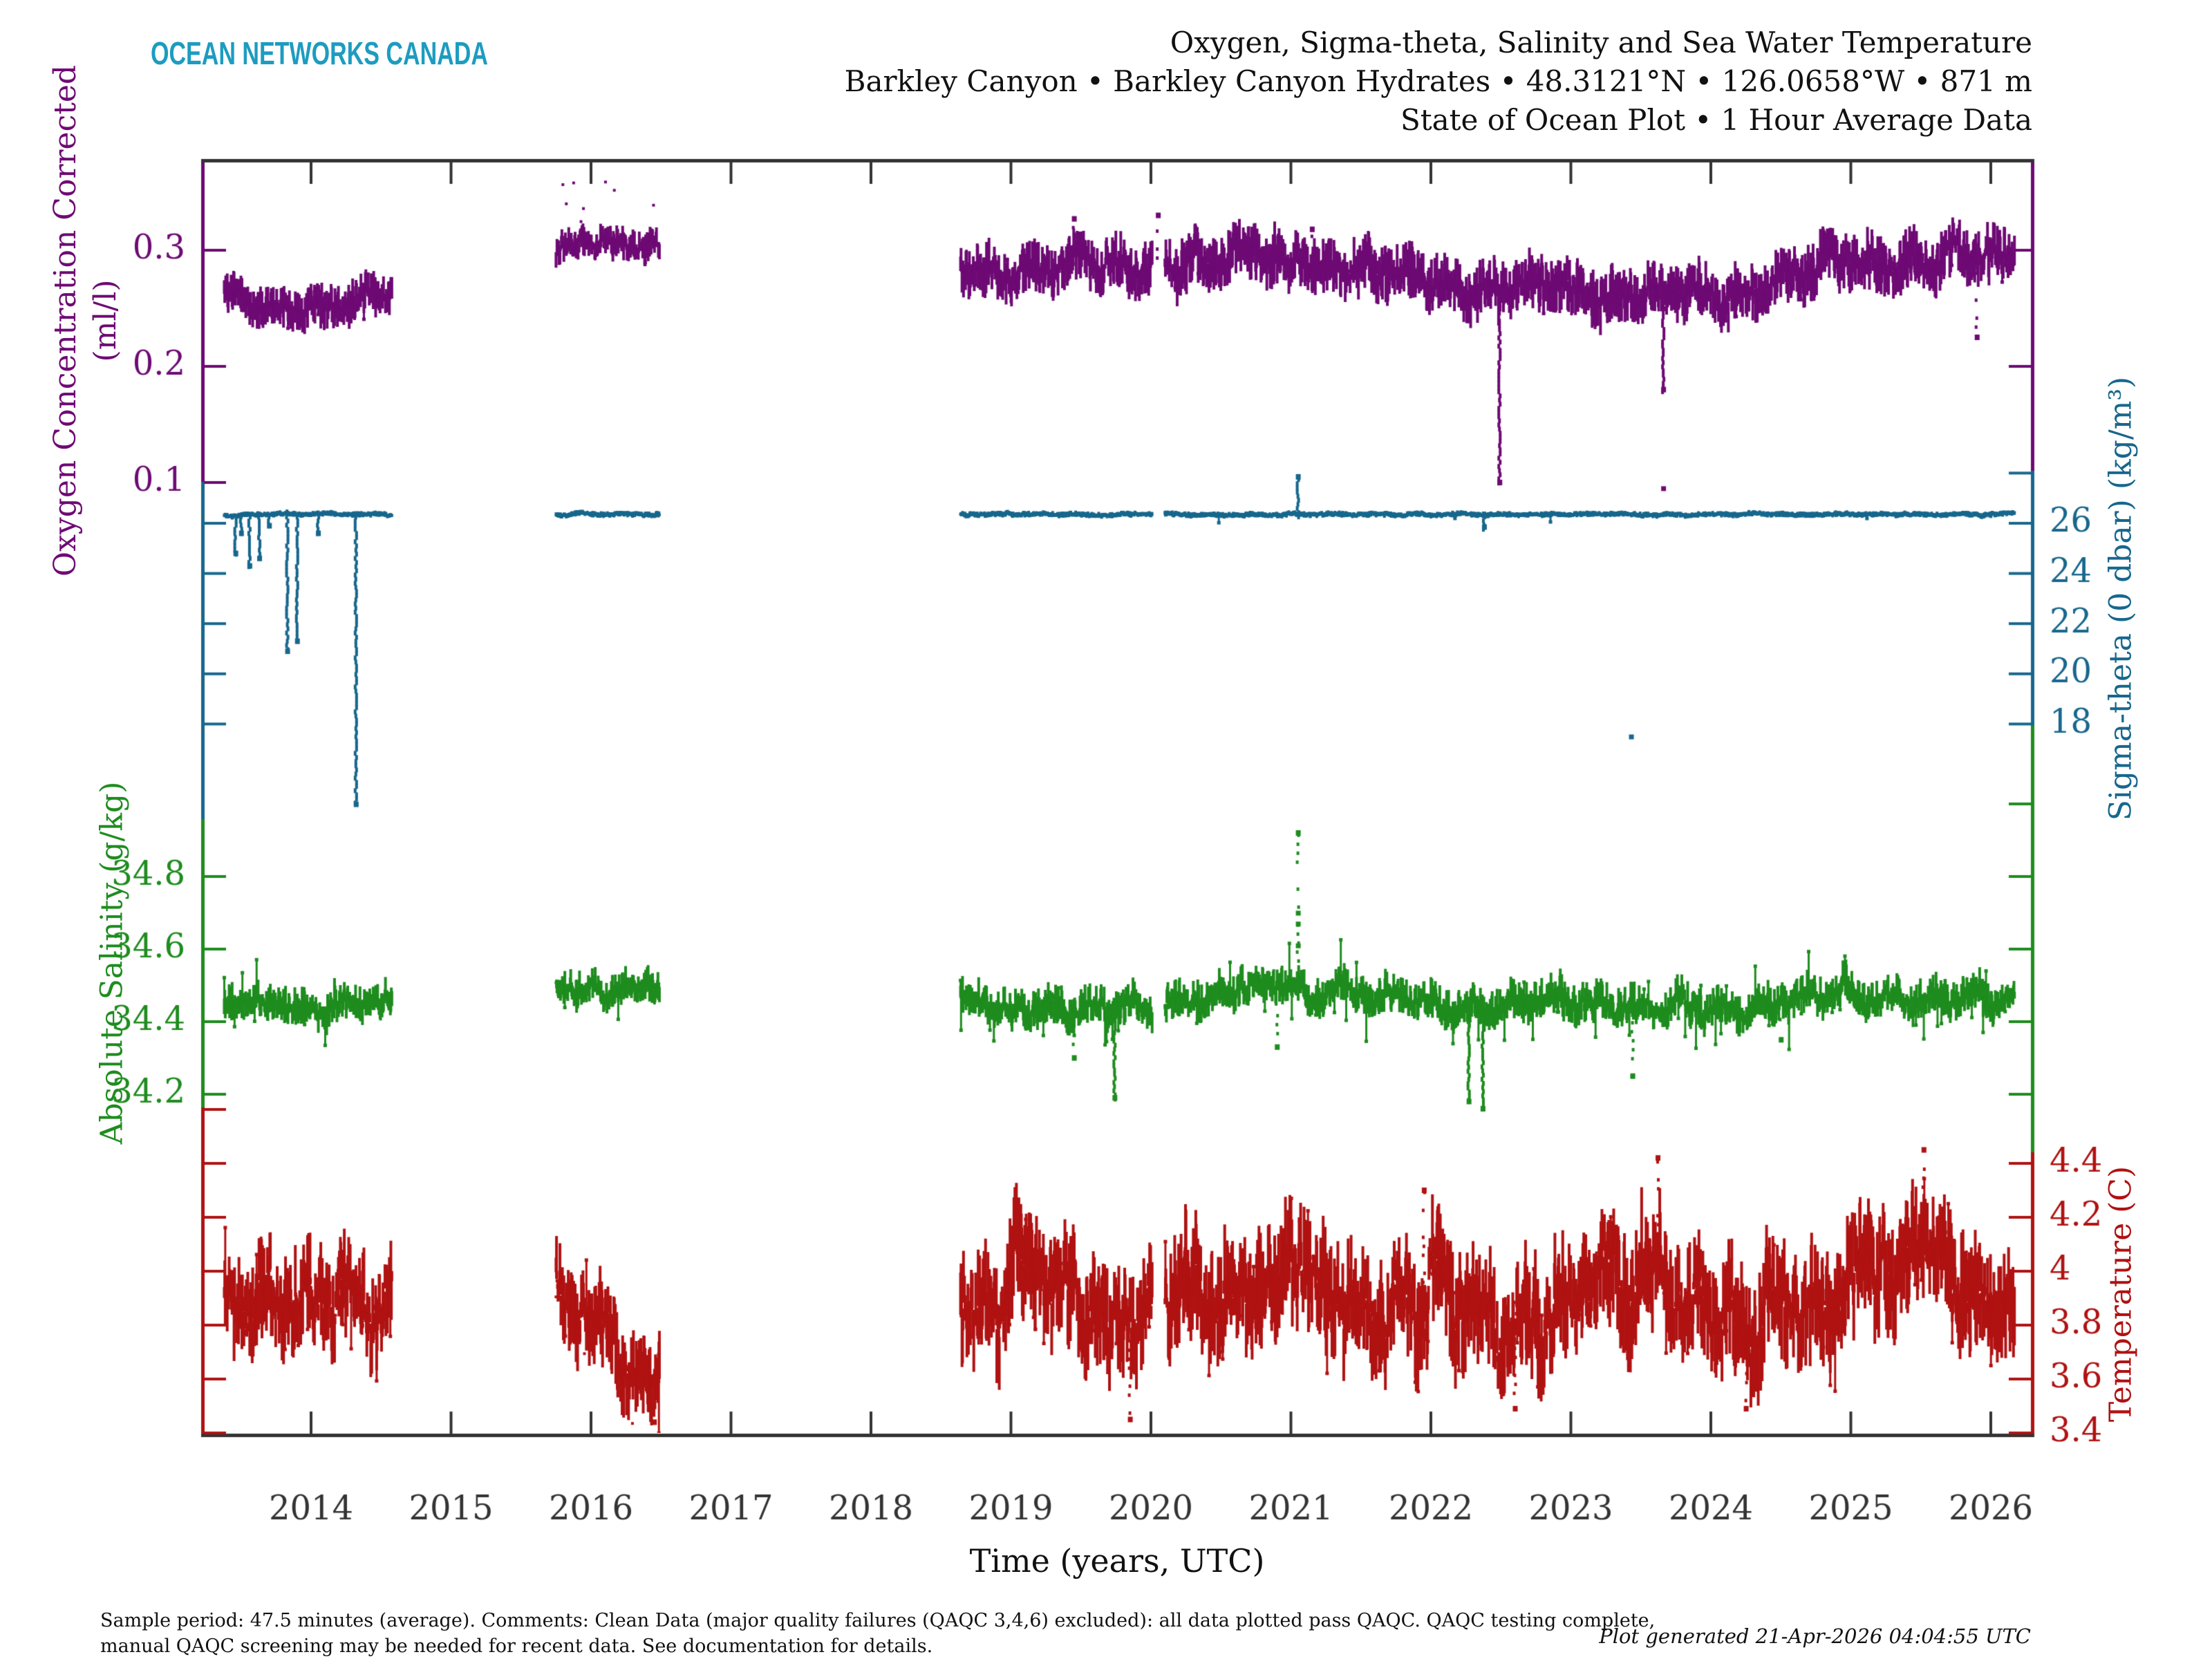 The image size is (2212, 1659). I want to click on salinity-axis-title-units: (g/kg), so click(112, 827).